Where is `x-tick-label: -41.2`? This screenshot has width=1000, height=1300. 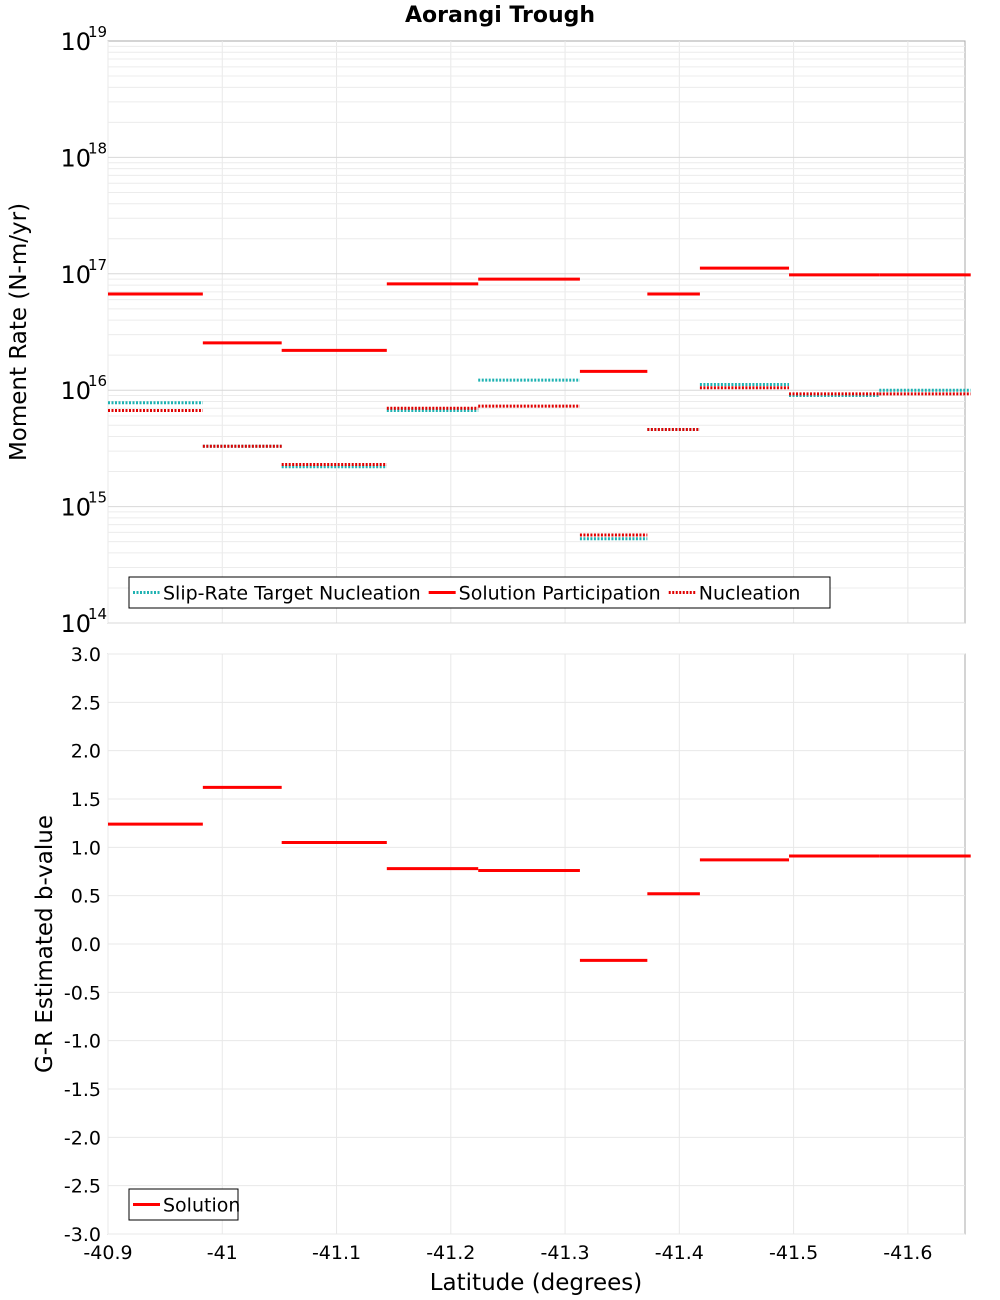 x-tick-label: -41.2 is located at coordinates (450, 1253).